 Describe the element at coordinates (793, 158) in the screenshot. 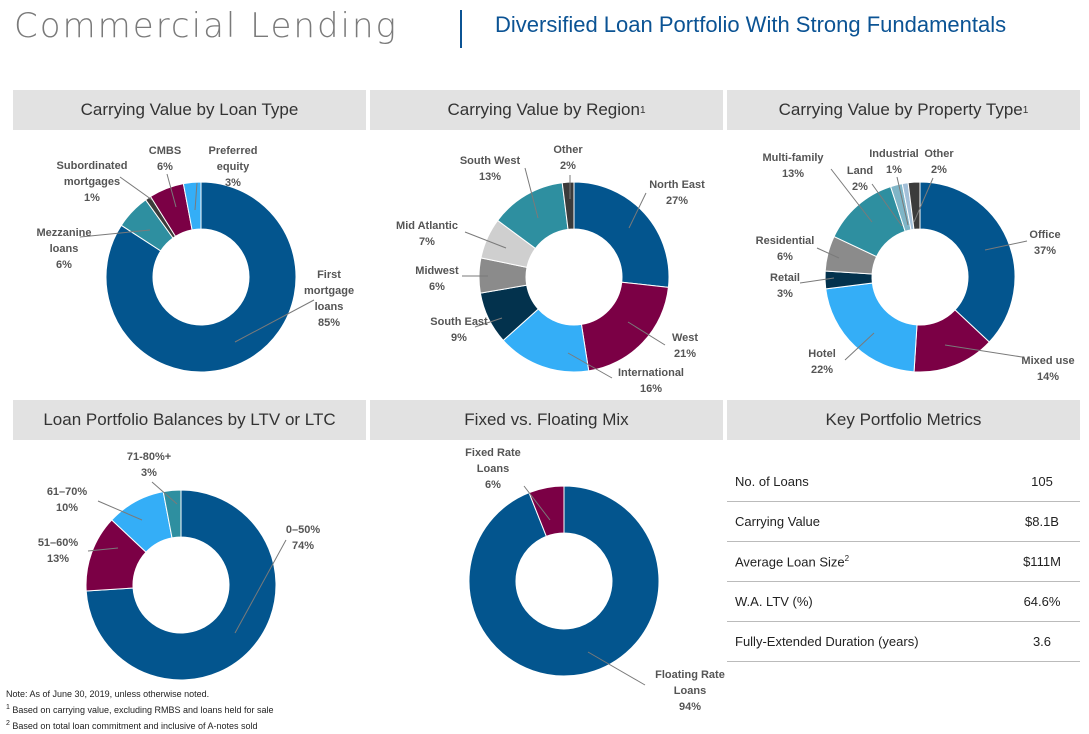

I see `slice-label: Multi-family` at that location.